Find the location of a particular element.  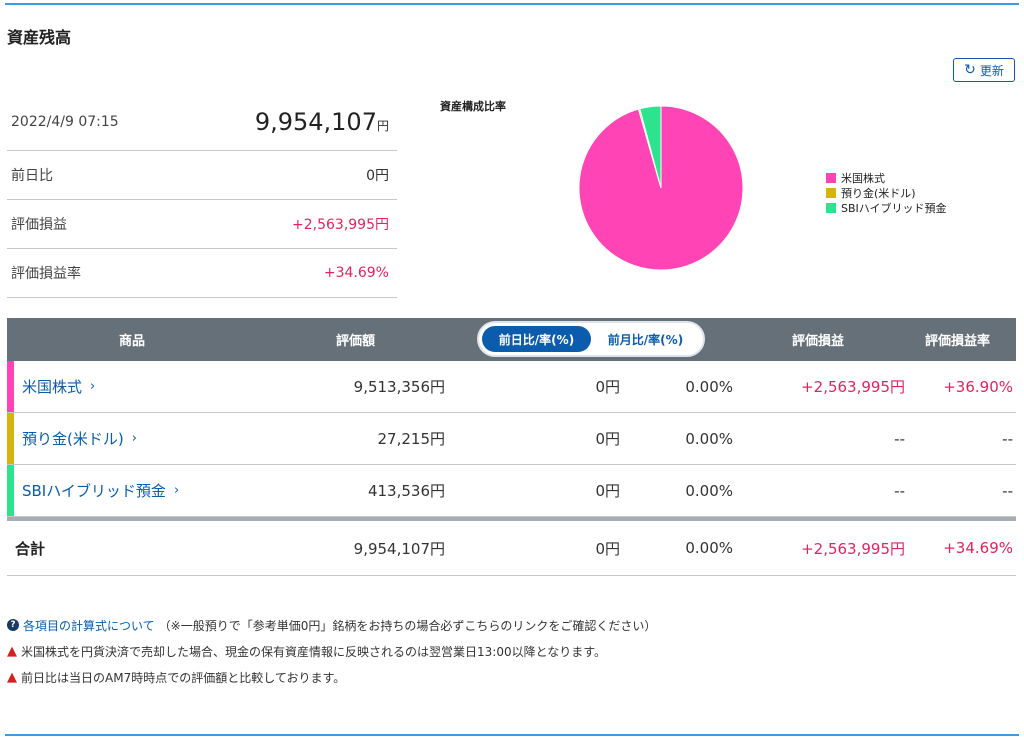

top-divider is located at coordinates (512, 4).